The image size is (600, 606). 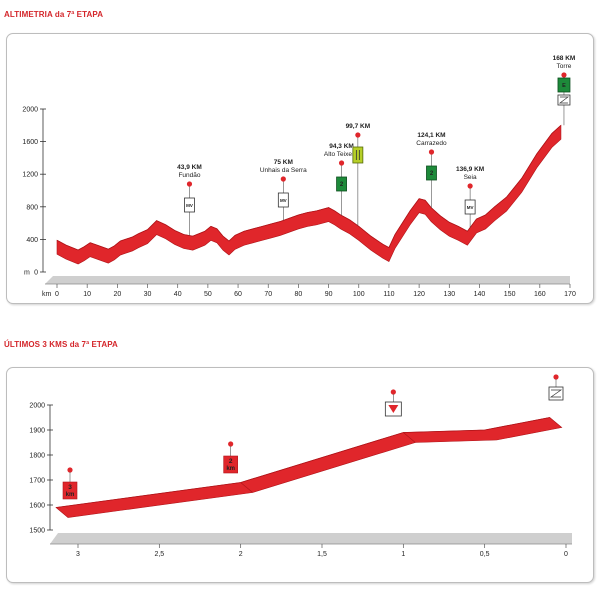 I want to click on x-tick-label: 90, so click(x=329, y=294).